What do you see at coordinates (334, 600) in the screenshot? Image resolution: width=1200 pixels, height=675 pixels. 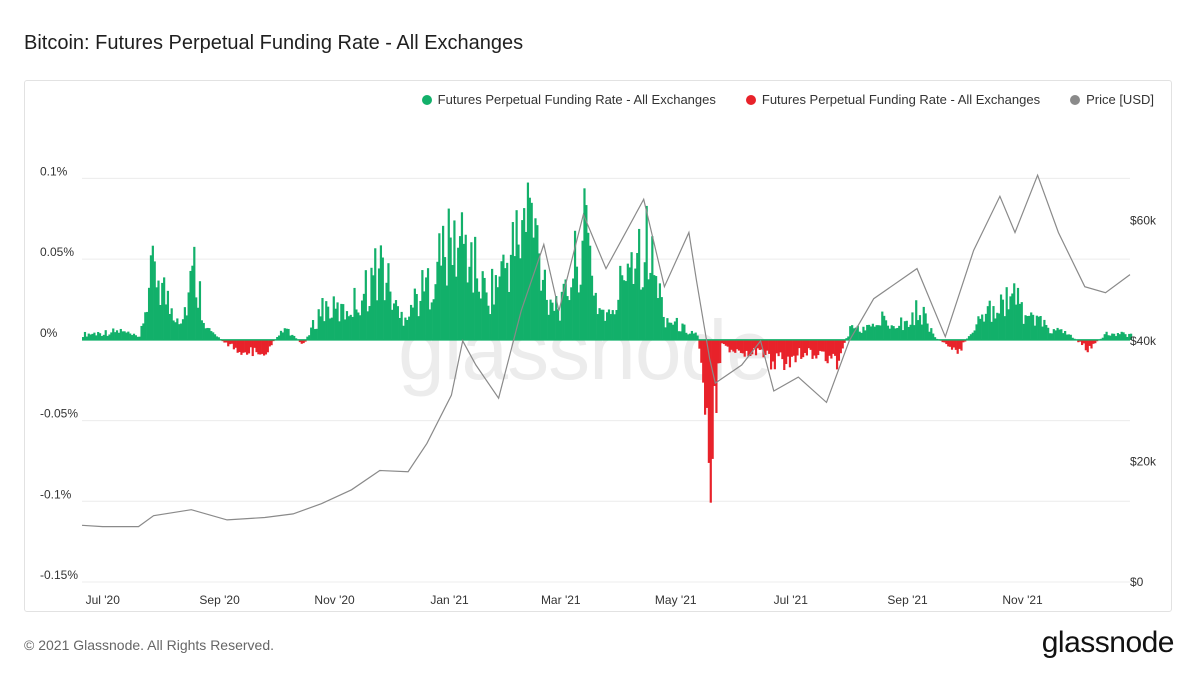 I see `x-tick-label: Nov '20` at bounding box center [334, 600].